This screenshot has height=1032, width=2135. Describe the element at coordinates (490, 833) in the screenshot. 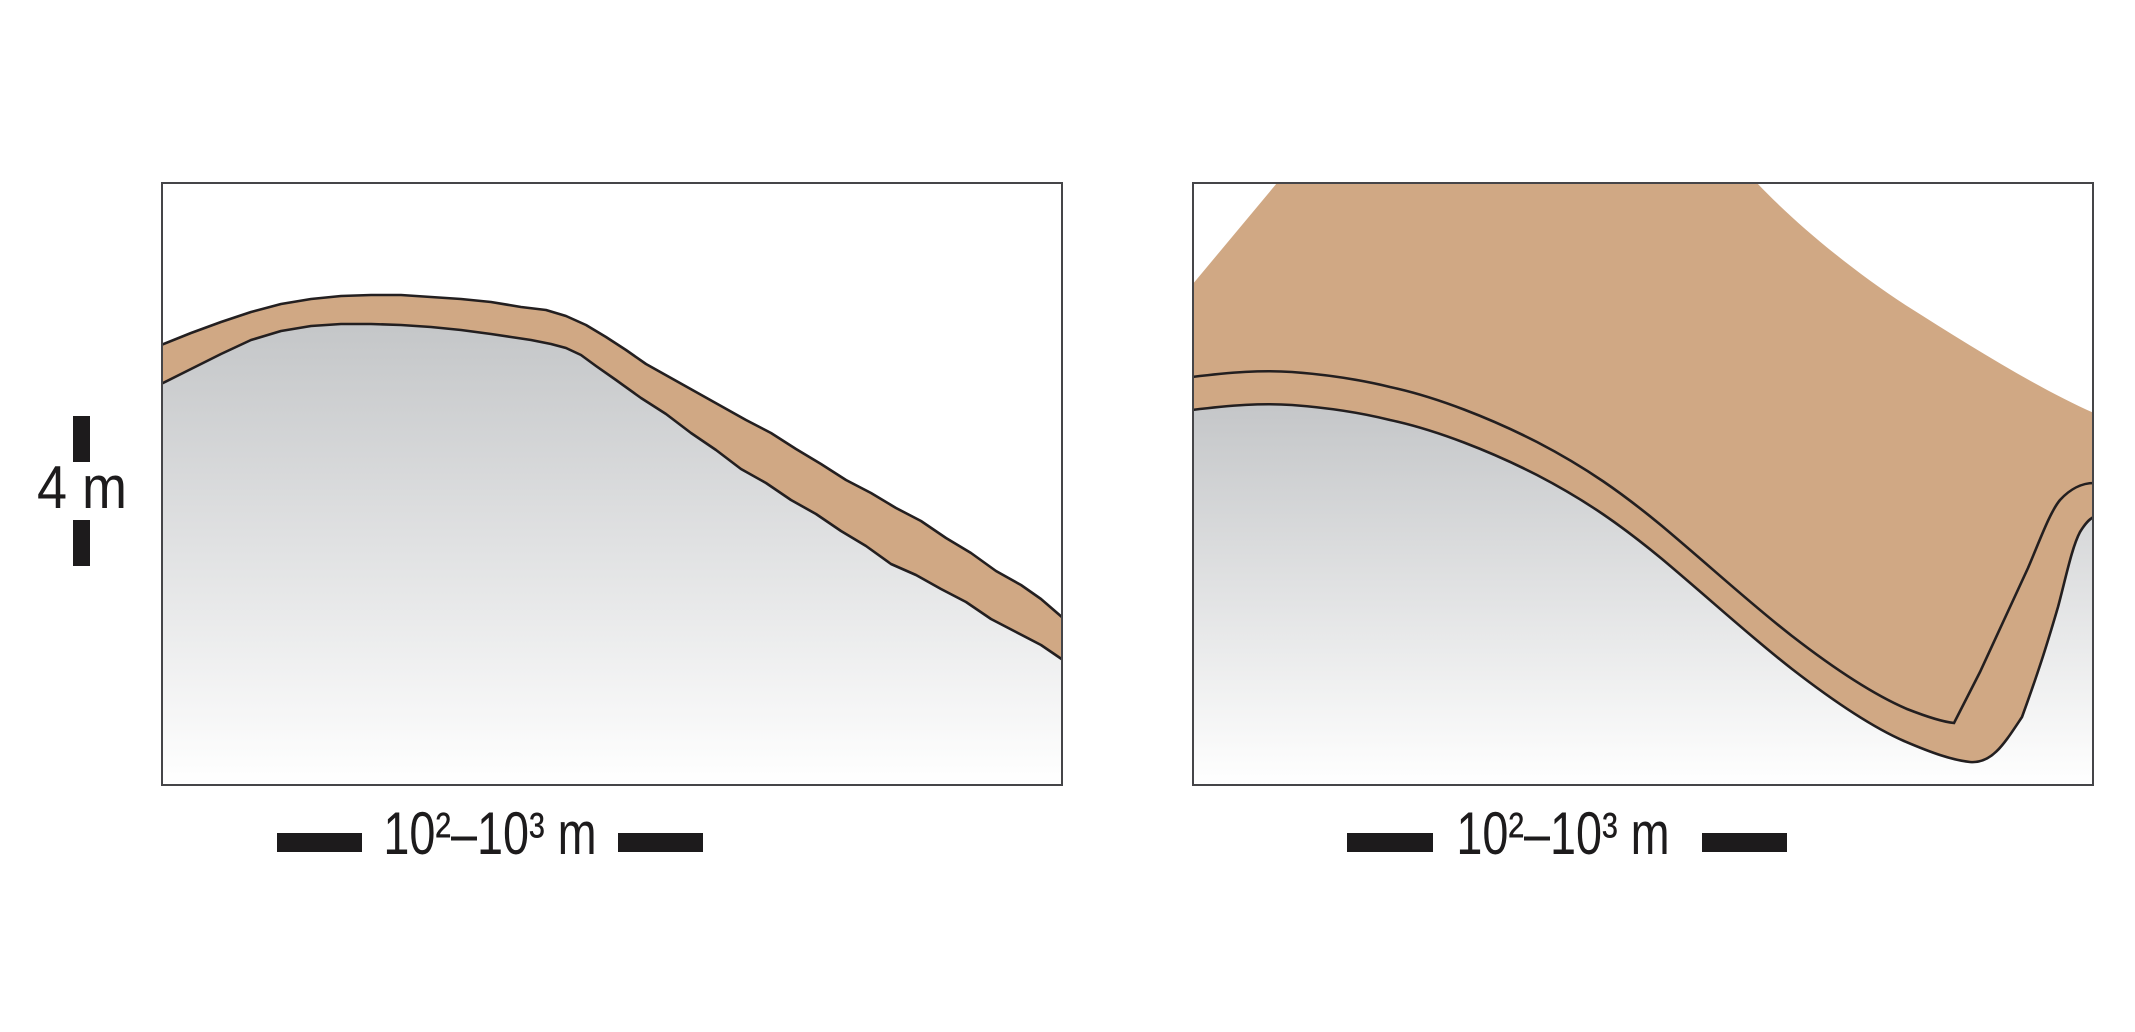

I see `left-horizontal-scale-label: 10²–10³ m` at that location.